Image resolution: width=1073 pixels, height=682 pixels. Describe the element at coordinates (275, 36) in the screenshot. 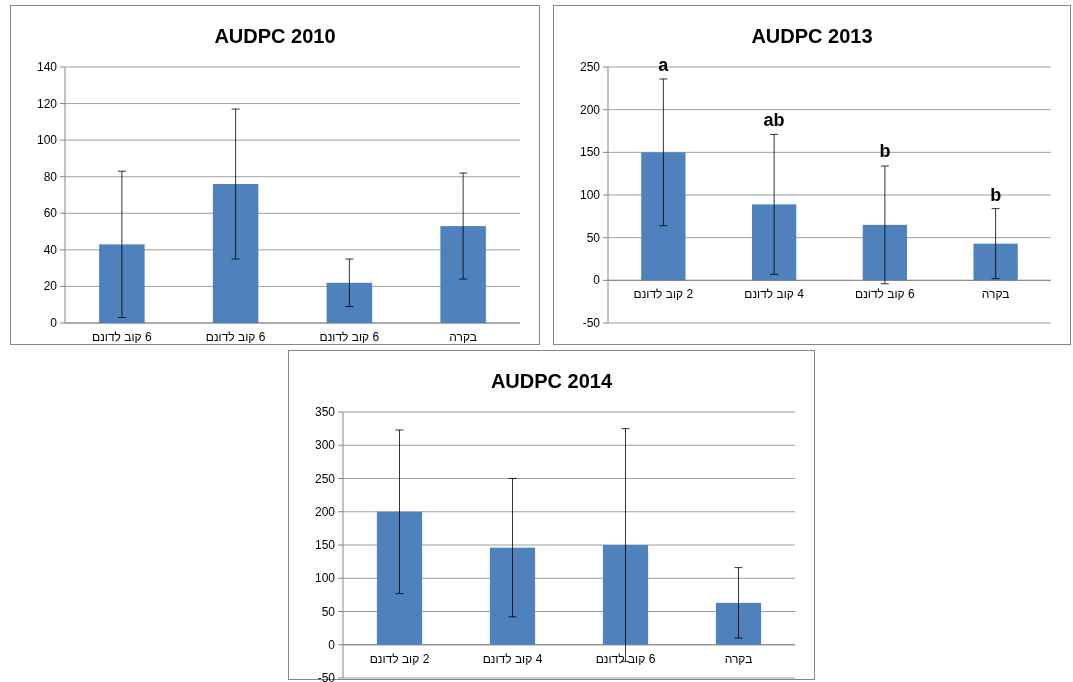

I see `chart-title: AUDPC 2010` at that location.